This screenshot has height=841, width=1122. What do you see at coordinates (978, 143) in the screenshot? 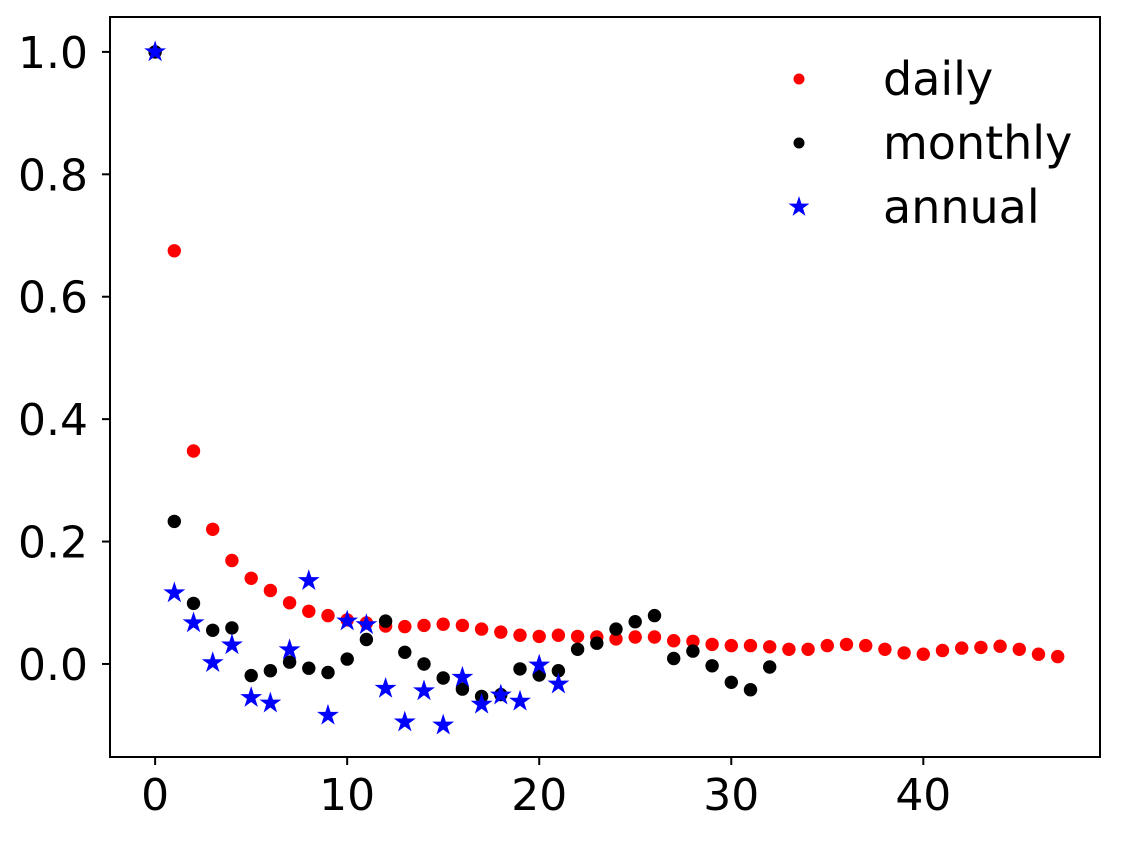
I see `legend-label-monthly: monthly` at bounding box center [978, 143].